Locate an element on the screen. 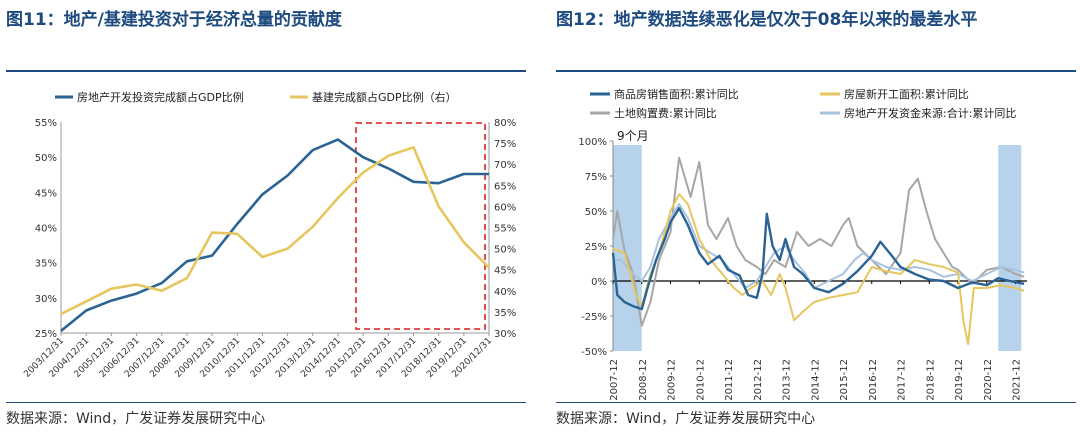 This screenshot has height=444, width=1080. x-tick-label: 2020-12 is located at coordinates (988, 379).